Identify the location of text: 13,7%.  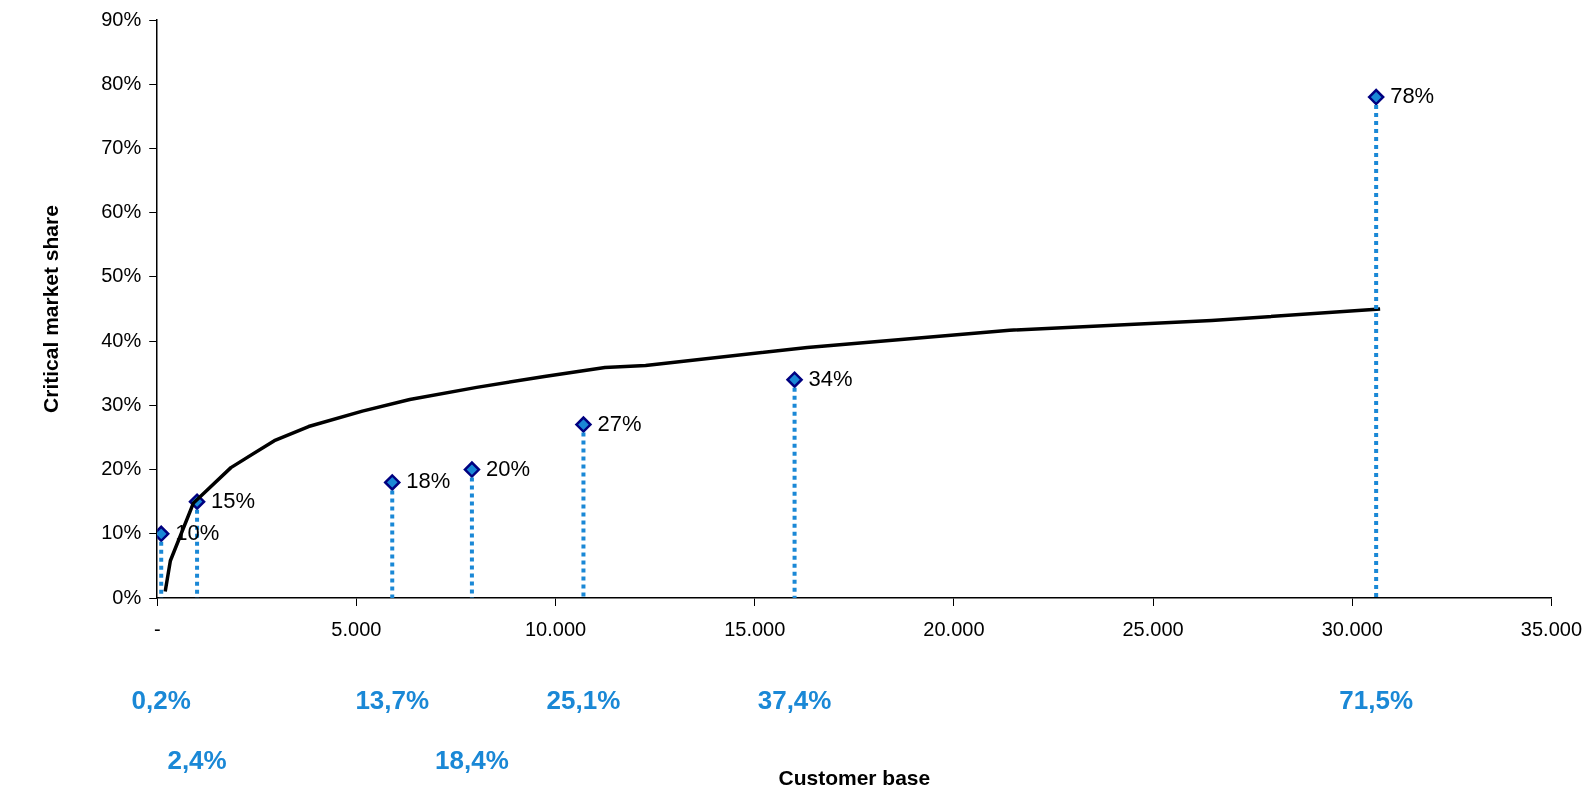
(392, 700).